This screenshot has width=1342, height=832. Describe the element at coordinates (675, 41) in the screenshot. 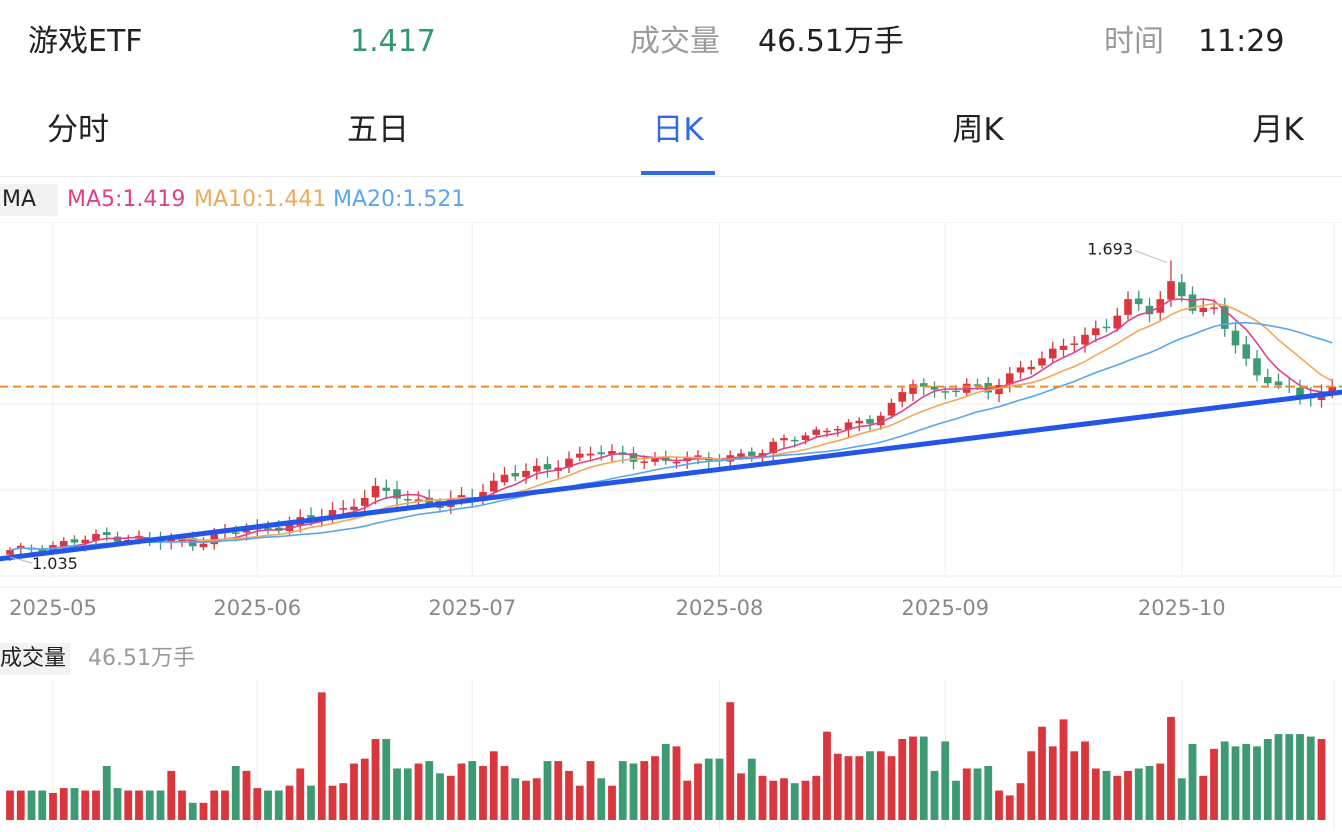

I see `volume-label: 成交量` at that location.